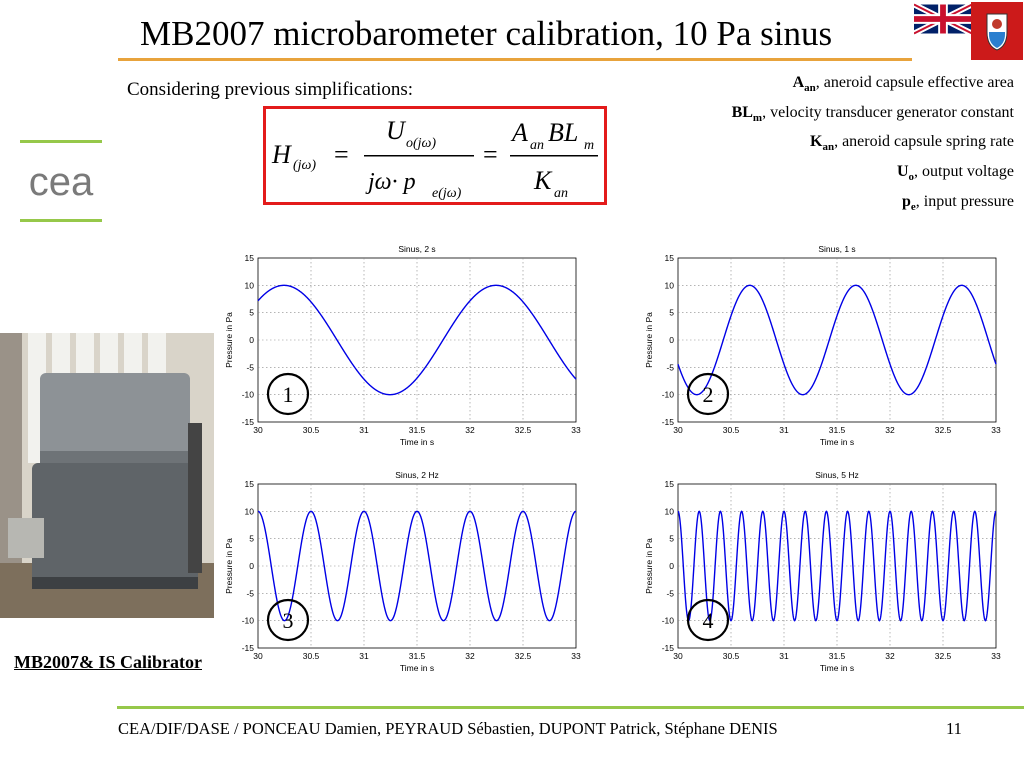  What do you see at coordinates (270, 89) in the screenshot?
I see `intro-text: Considering previous simplifications:` at bounding box center [270, 89].